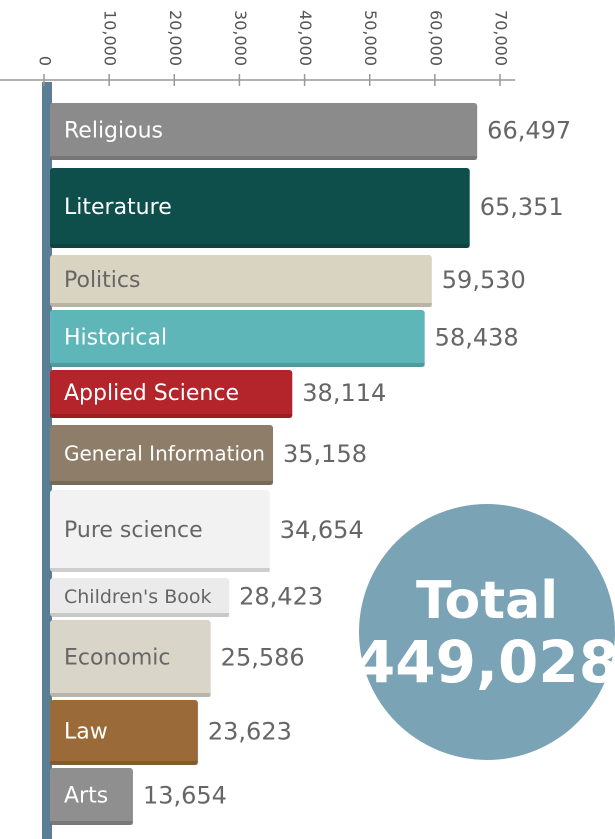  Describe the element at coordinates (47, 460) in the screenshot. I see `axis-spine` at that location.